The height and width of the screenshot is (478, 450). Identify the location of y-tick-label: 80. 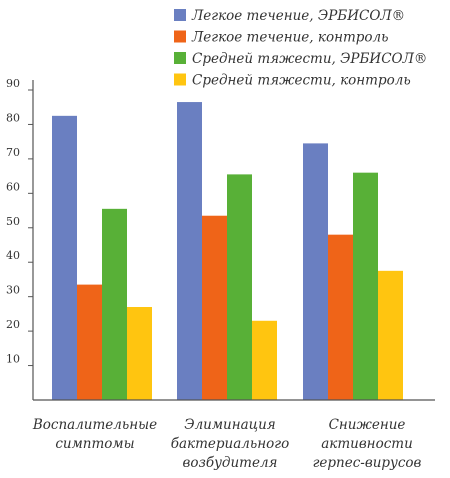
(13, 117).